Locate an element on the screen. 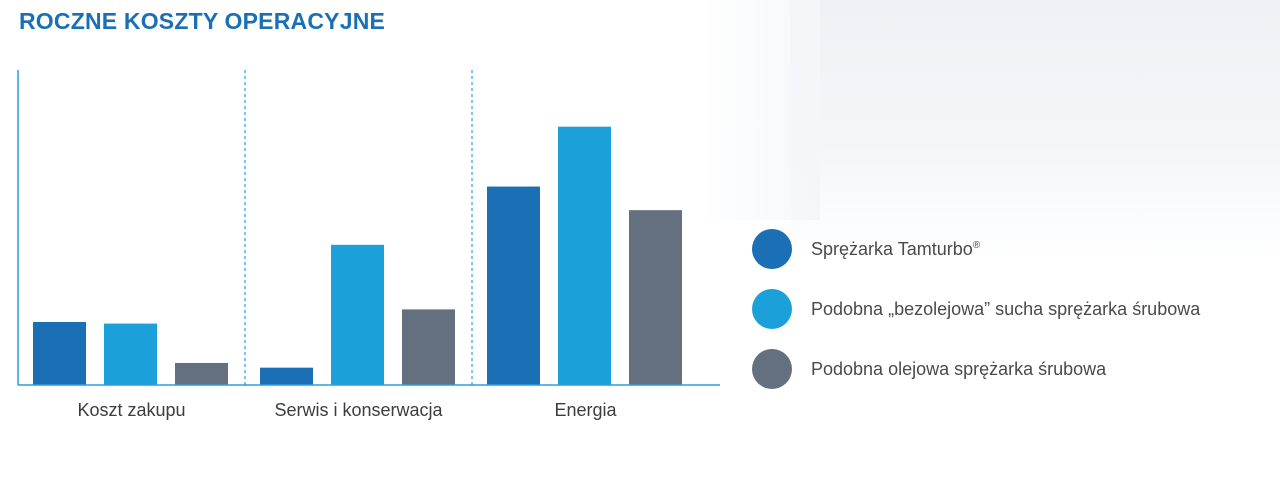  x-tick-label-1: Koszt zakupu is located at coordinates (131, 410).